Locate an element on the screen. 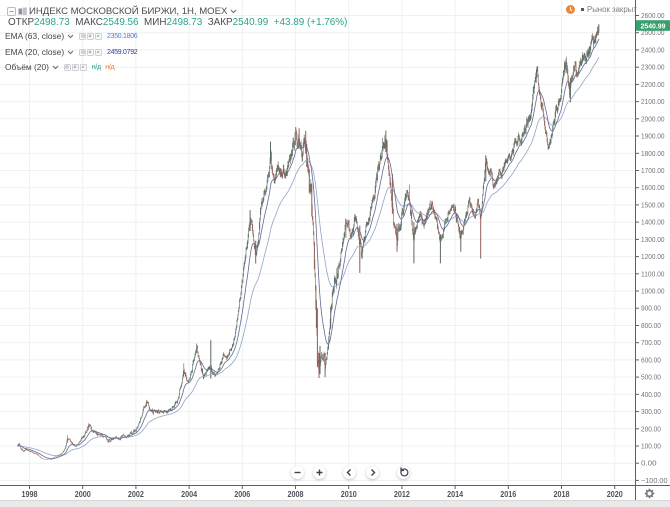  svg-text: 300.00 is located at coordinates (651, 411).